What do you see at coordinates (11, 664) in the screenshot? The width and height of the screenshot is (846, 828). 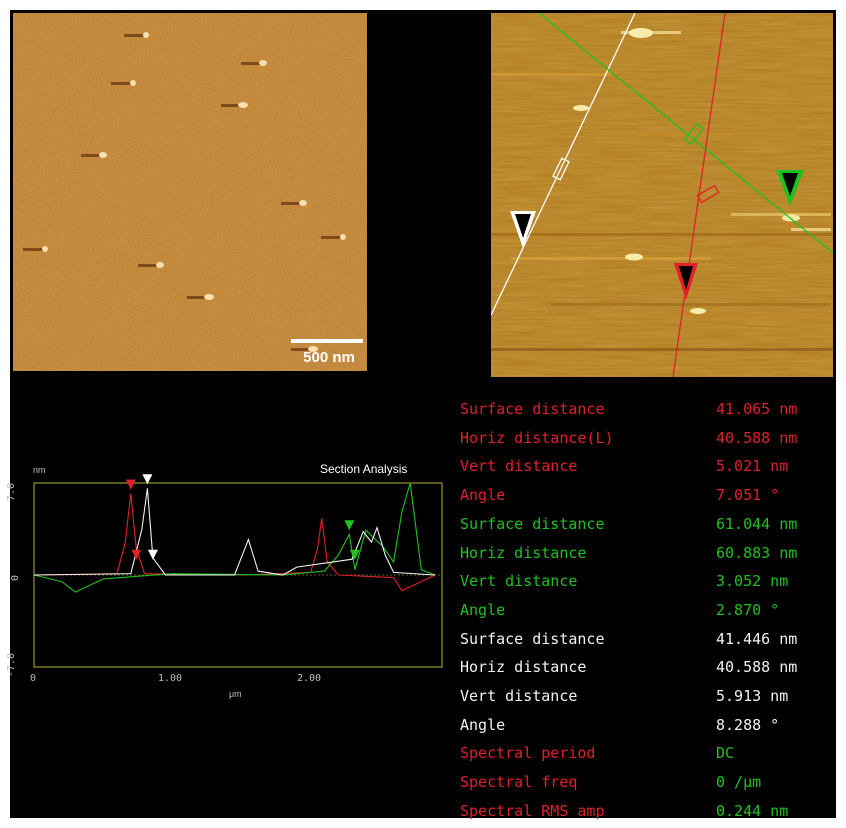 I see `y-tick-neg7: -7.0` at bounding box center [11, 664].